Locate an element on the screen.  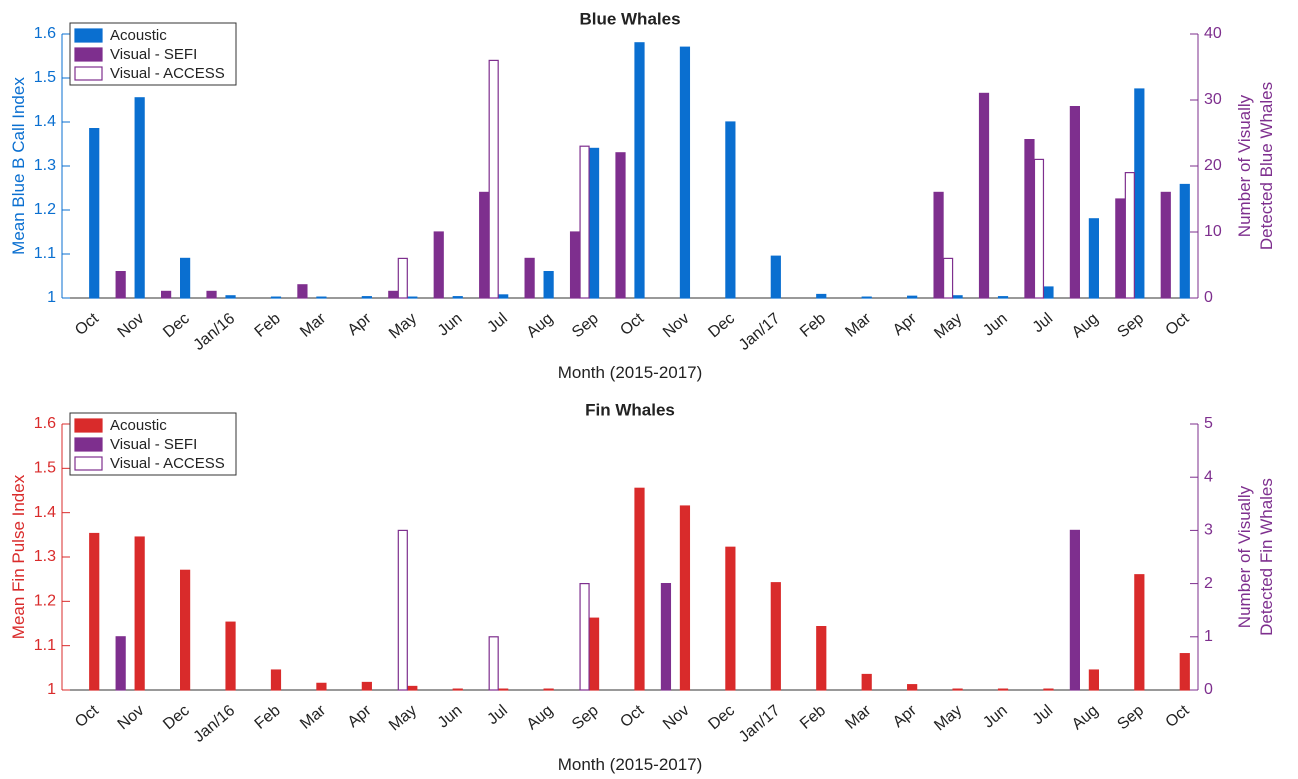
y-tick-label: 1.2 is located at coordinates (45, 601).